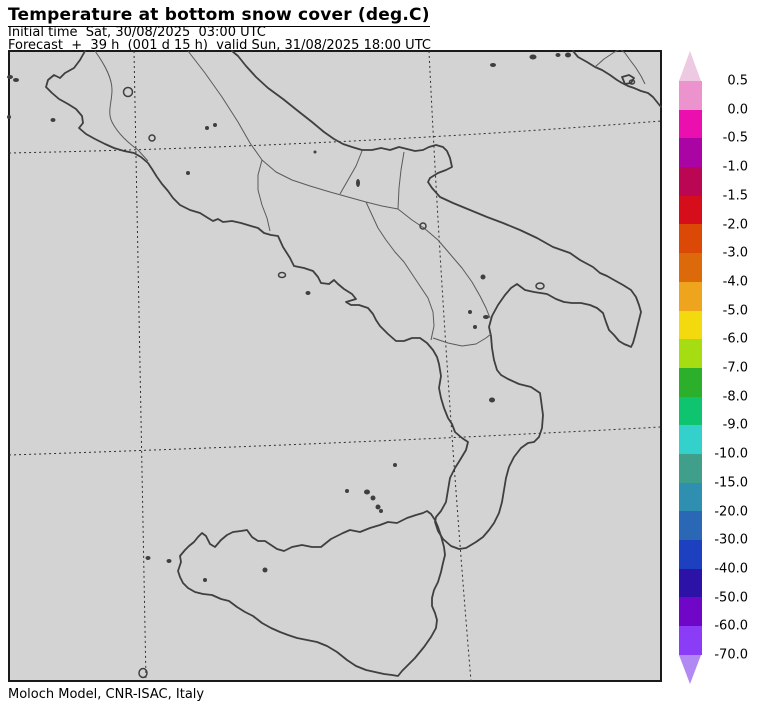  What do you see at coordinates (735, 282) in the screenshot?
I see `colorbar-level-label: -4.0` at bounding box center [735, 282].